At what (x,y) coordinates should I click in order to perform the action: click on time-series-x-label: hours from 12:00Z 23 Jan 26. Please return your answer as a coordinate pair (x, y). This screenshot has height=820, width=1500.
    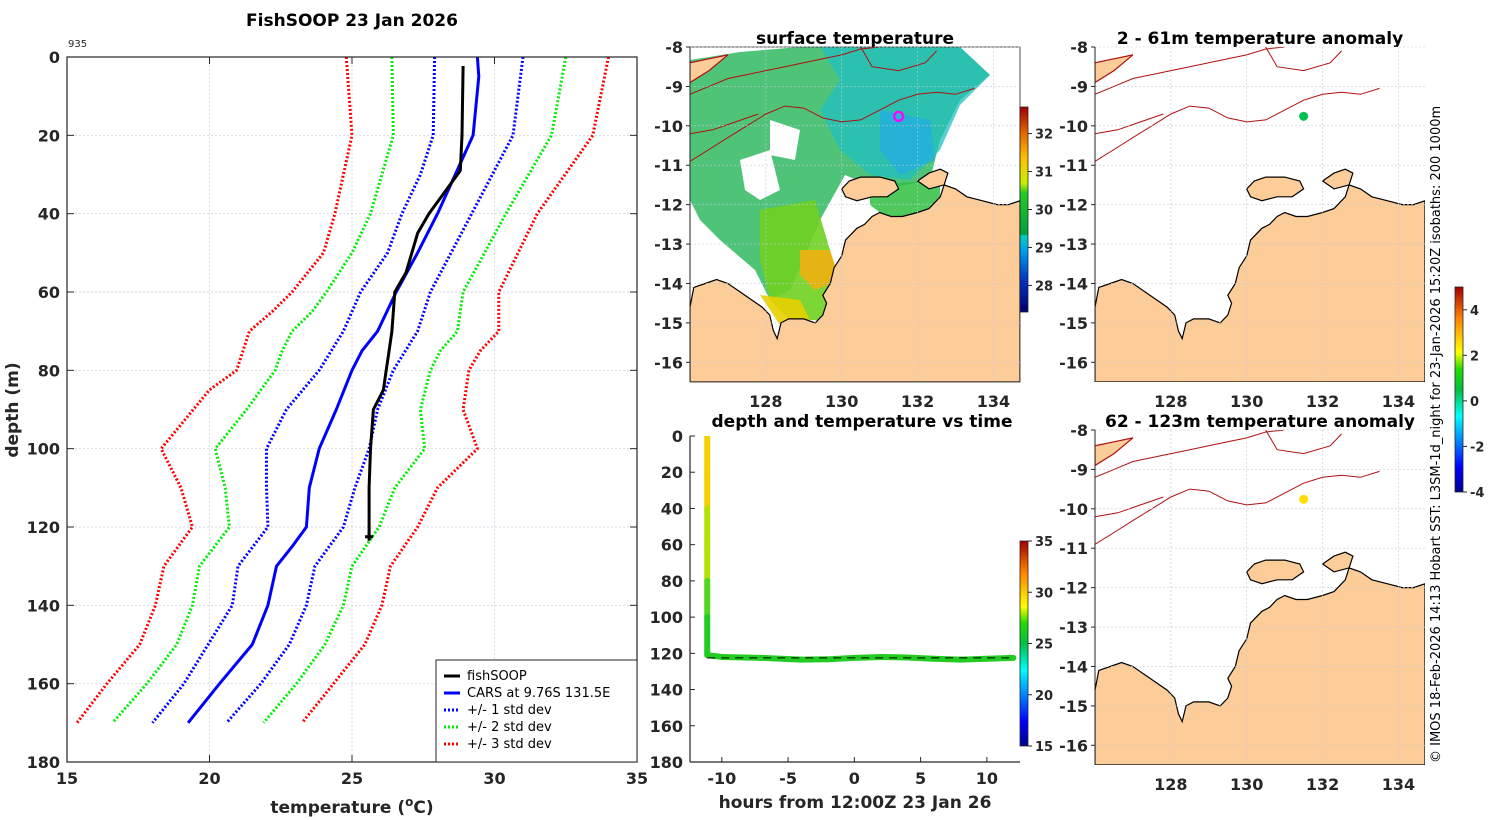
    Looking at the image, I should click on (855, 803).